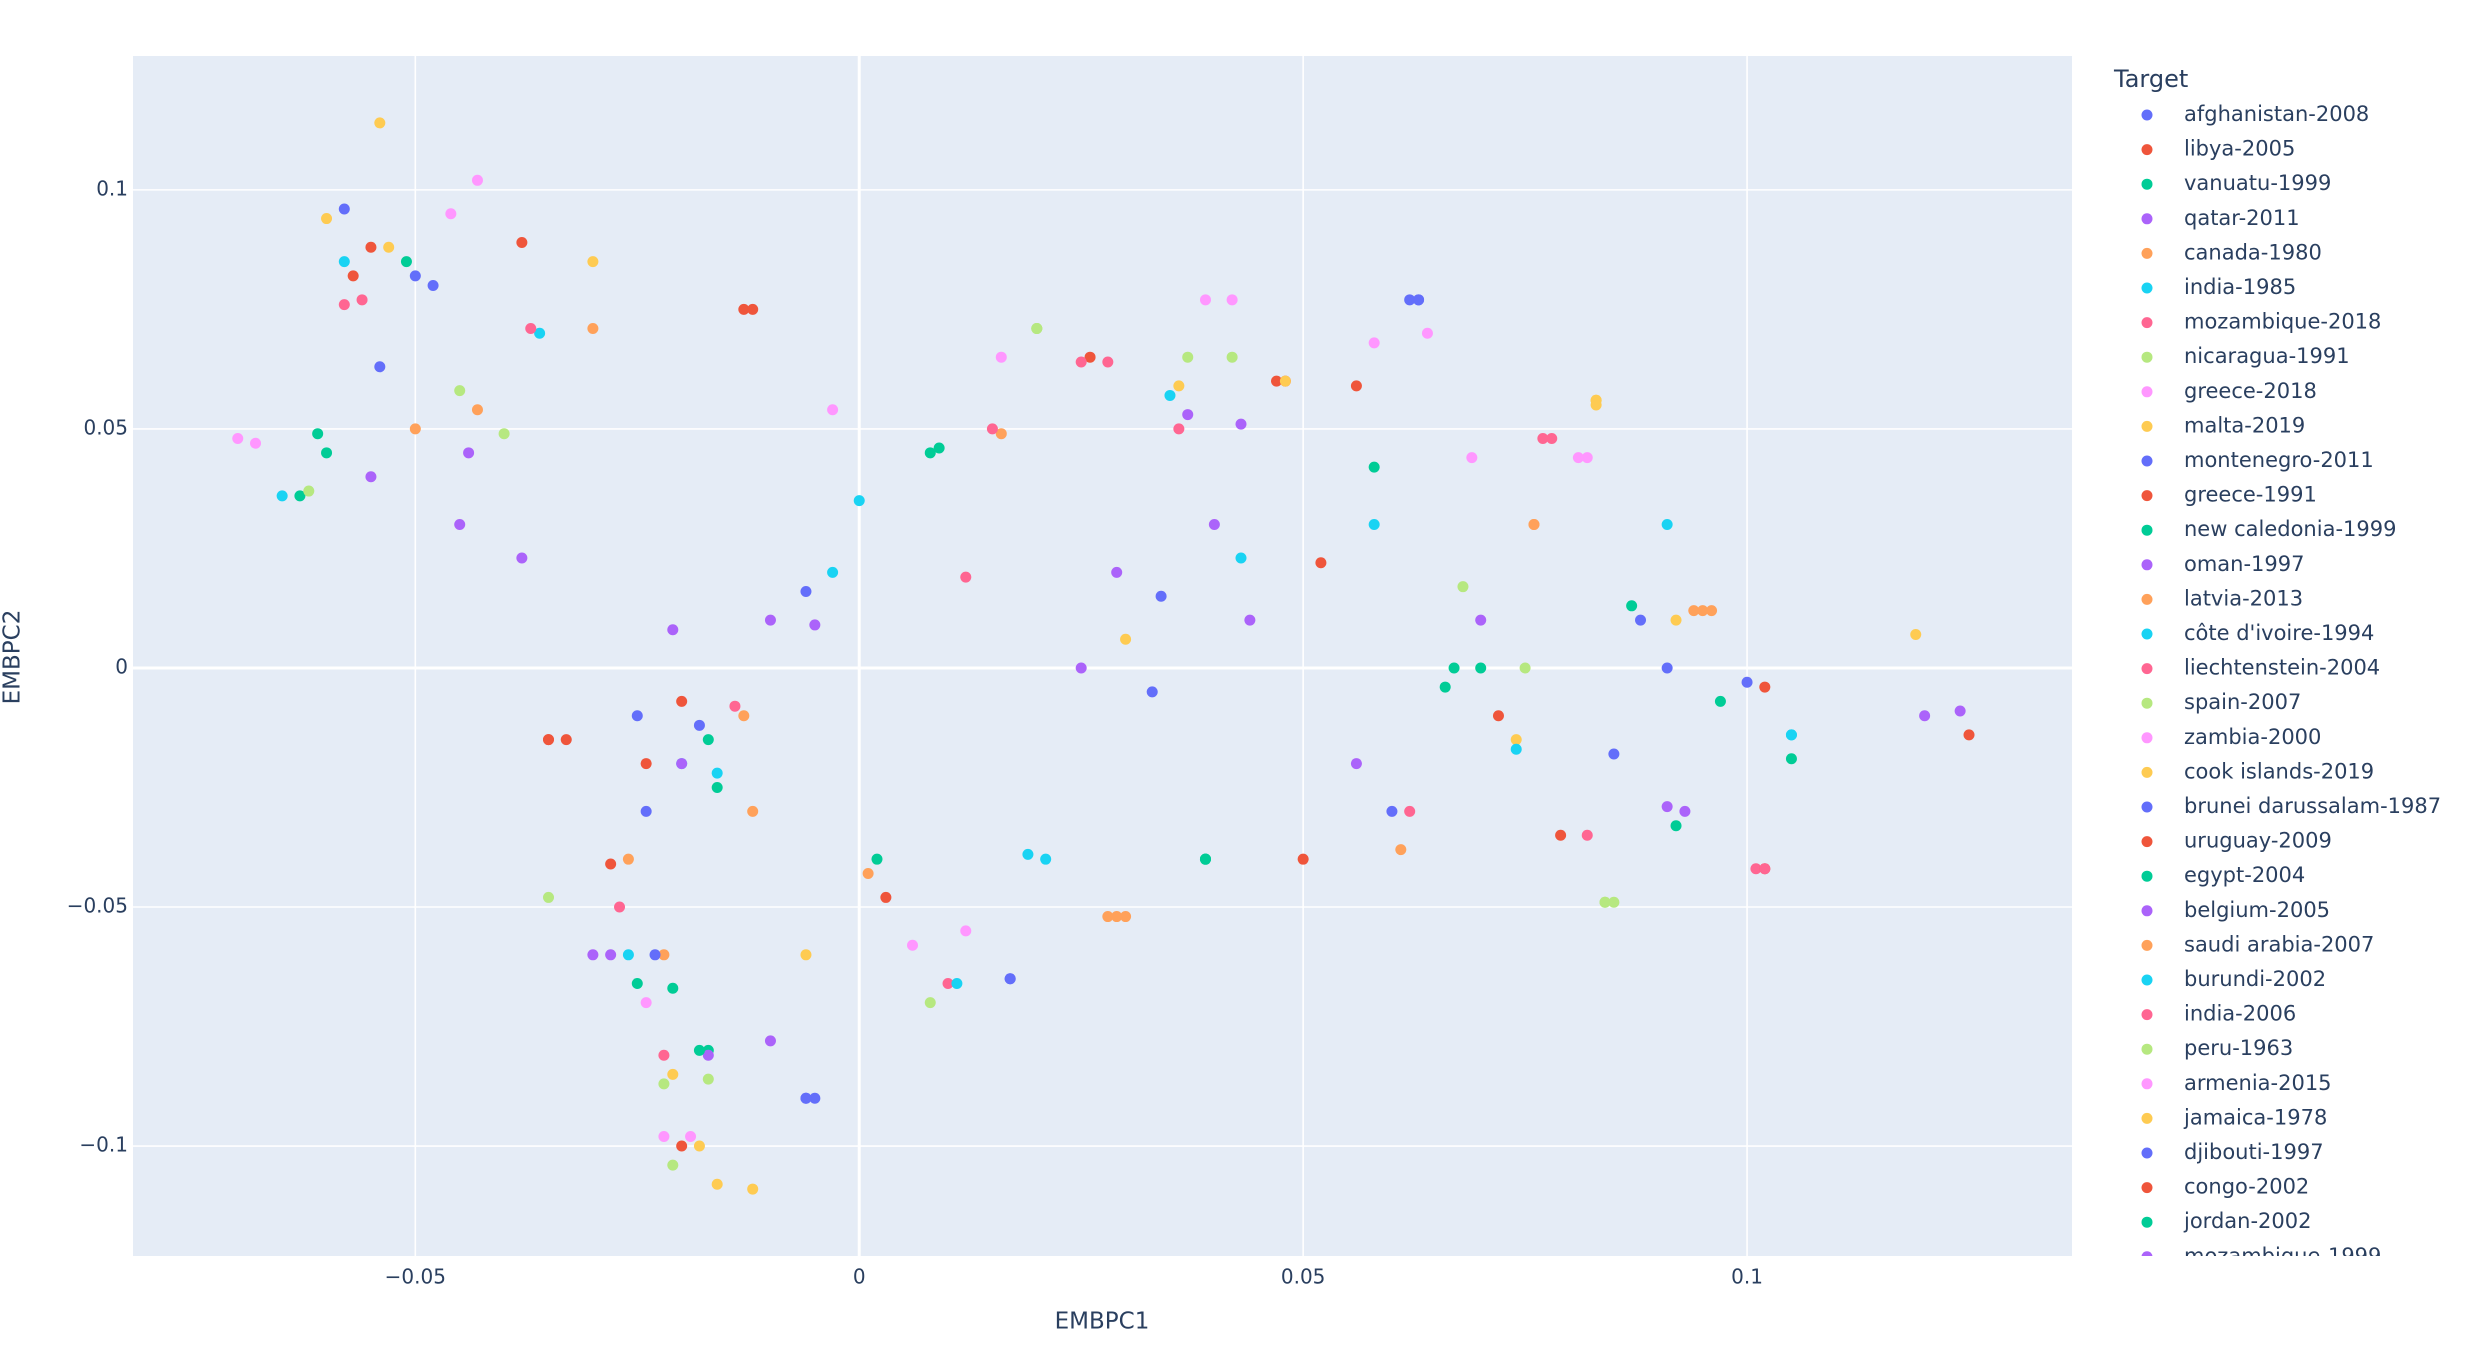 This screenshot has height=1350, width=2487. I want to click on legend-label: qatar-2011, so click(2242, 218).